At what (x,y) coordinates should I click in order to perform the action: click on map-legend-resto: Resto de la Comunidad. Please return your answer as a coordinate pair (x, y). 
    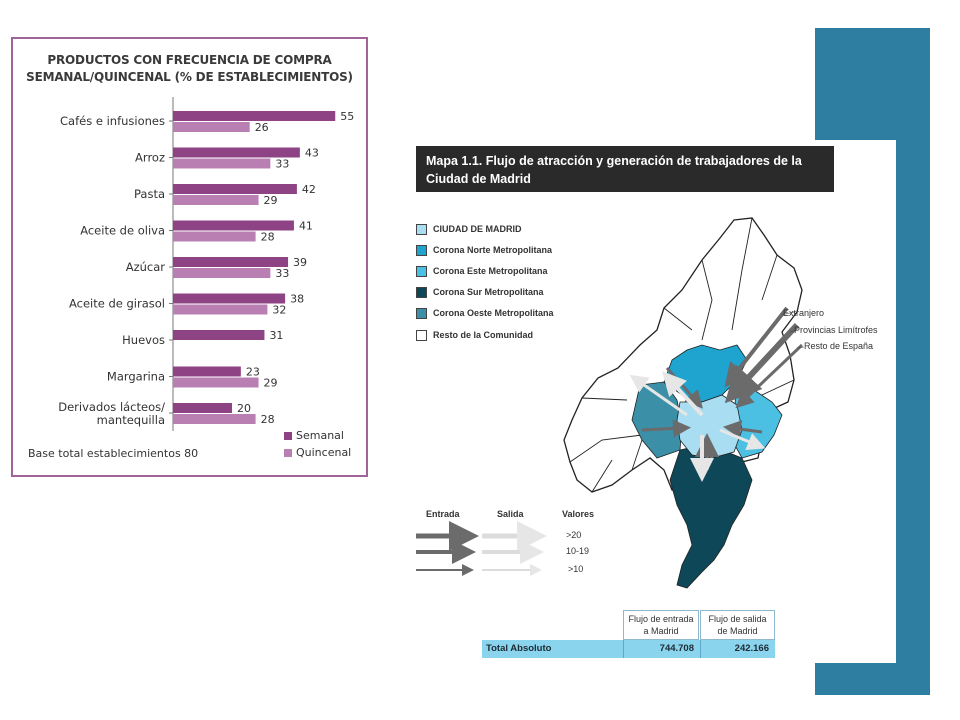
    Looking at the image, I should click on (475, 336).